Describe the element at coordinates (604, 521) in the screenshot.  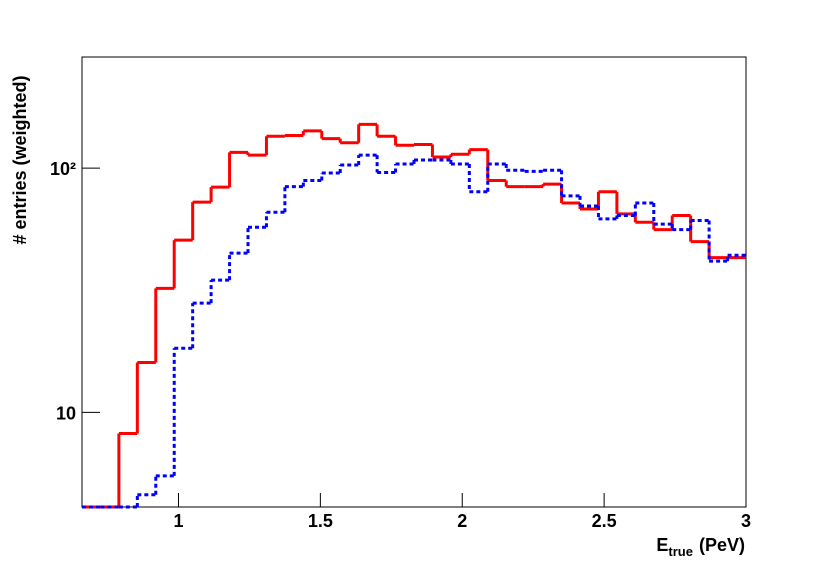
I see `x-tick-label: 2.5` at that location.